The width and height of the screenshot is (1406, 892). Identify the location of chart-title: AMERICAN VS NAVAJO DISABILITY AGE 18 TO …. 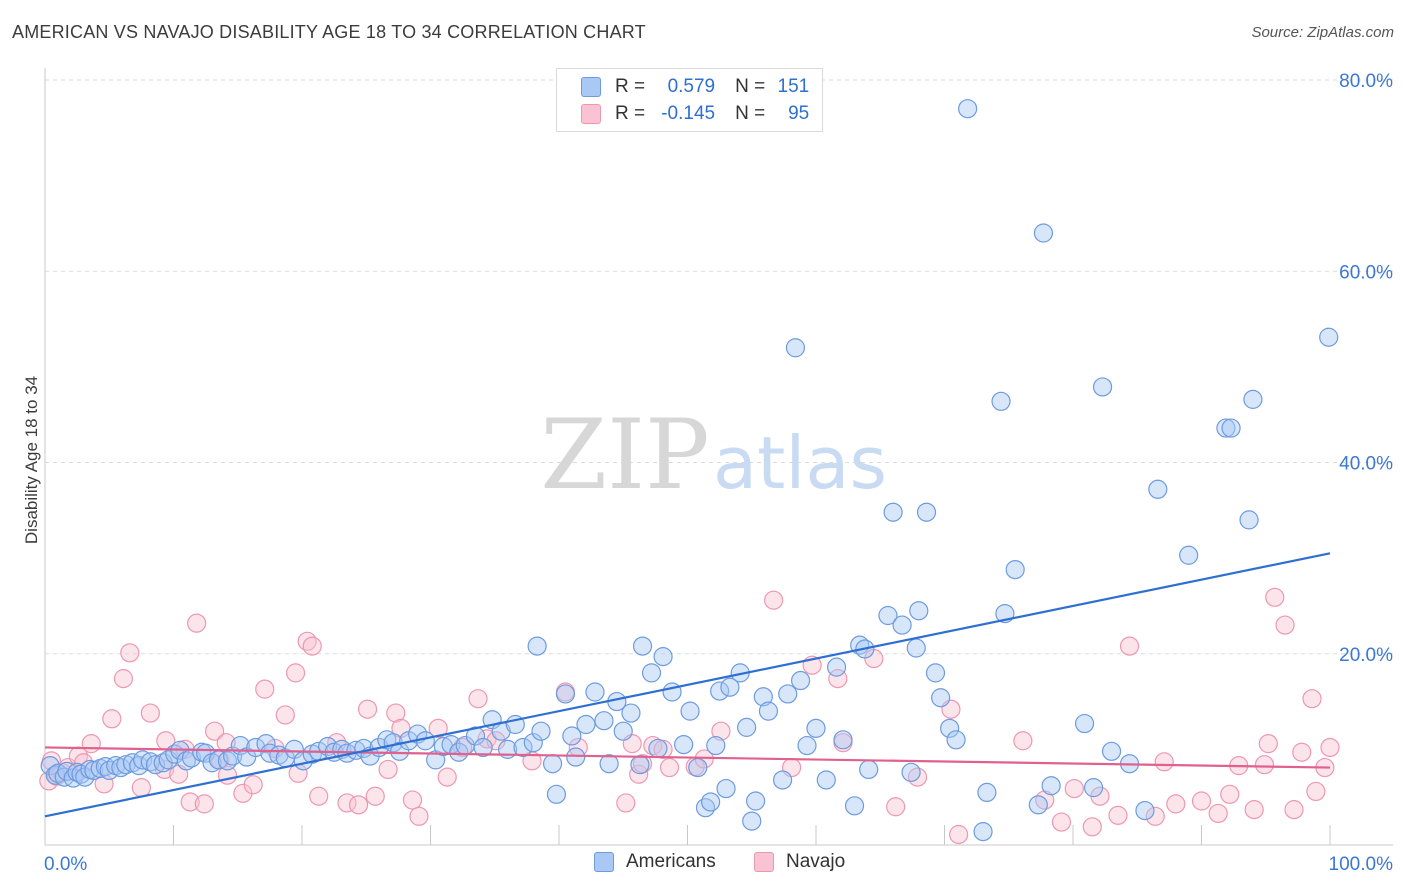
(329, 32).